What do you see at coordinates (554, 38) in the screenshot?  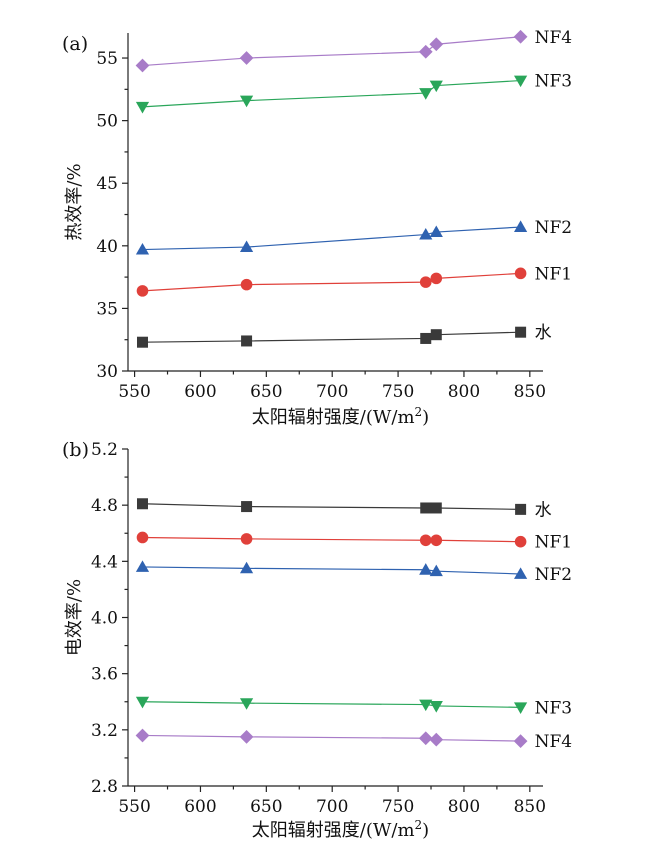 I see `series-label: NF4` at bounding box center [554, 38].